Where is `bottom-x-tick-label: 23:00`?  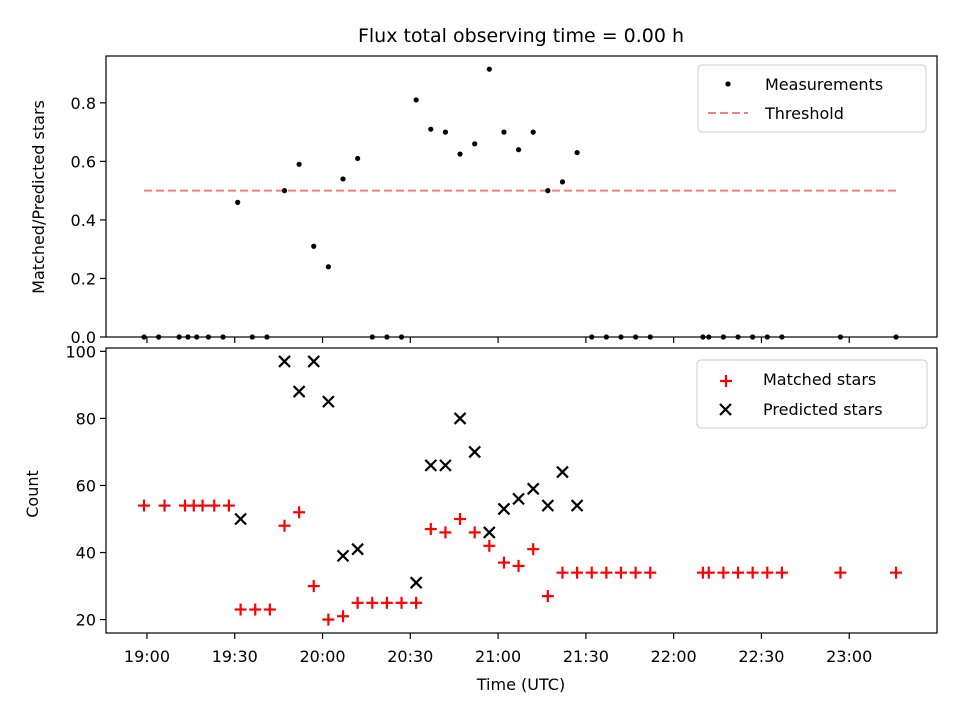 bottom-x-tick-label: 23:00 is located at coordinates (849, 656).